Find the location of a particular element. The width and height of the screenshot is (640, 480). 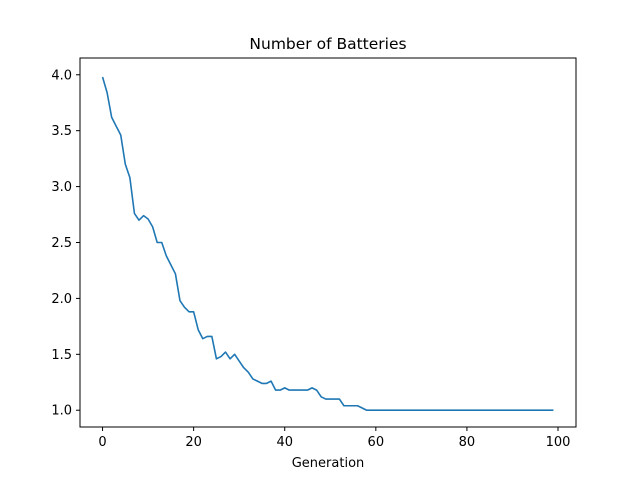

x-tick-label: 60 is located at coordinates (376, 442).